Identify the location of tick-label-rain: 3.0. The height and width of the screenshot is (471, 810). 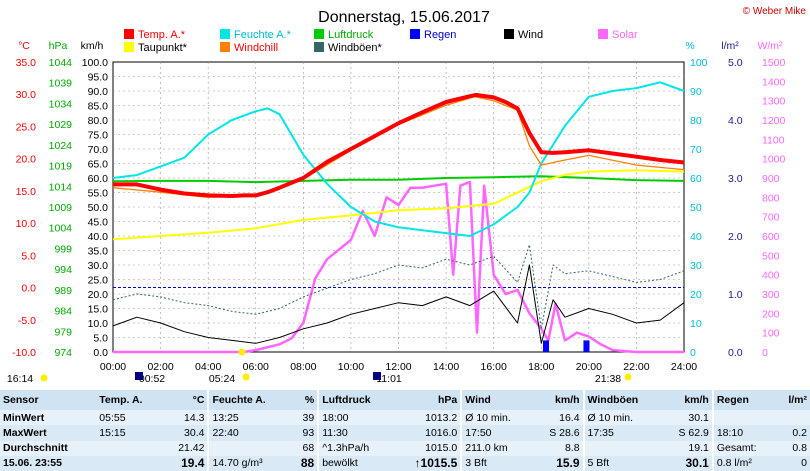
(735, 179).